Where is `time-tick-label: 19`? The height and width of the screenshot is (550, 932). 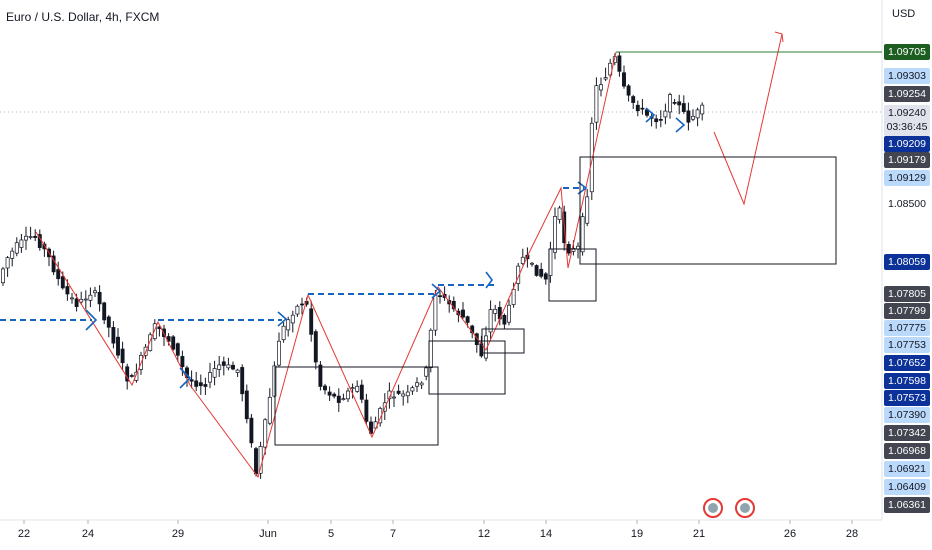 time-tick-label: 19 is located at coordinates (637, 534).